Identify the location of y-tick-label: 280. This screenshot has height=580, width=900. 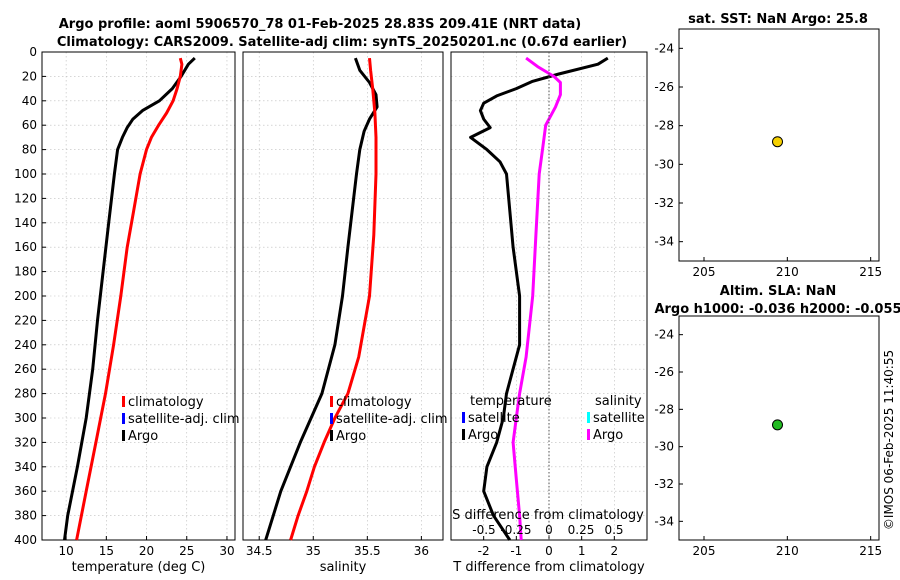
(25, 394).